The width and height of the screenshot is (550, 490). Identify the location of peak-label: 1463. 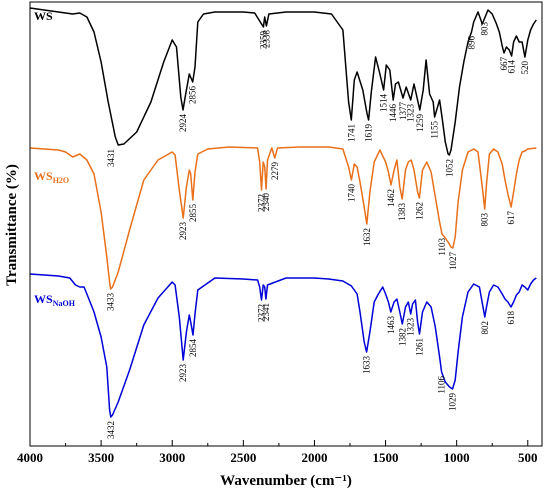
(391, 325).